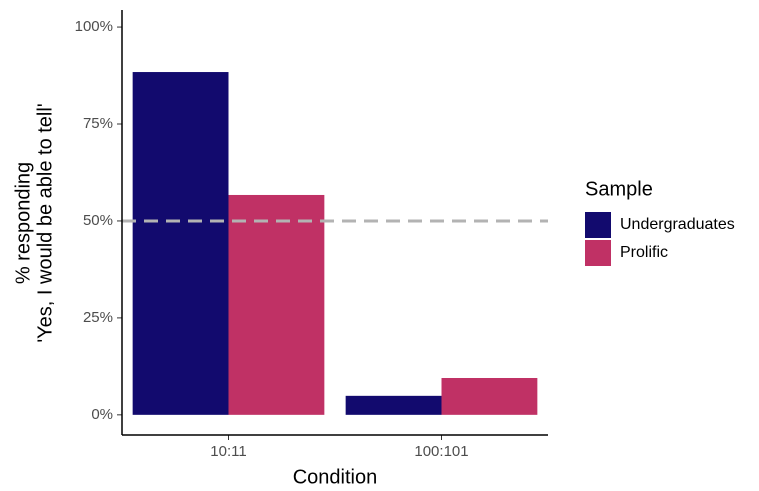  Describe the element at coordinates (677, 224) in the screenshot. I see `legend-label: Undergraduates` at that location.